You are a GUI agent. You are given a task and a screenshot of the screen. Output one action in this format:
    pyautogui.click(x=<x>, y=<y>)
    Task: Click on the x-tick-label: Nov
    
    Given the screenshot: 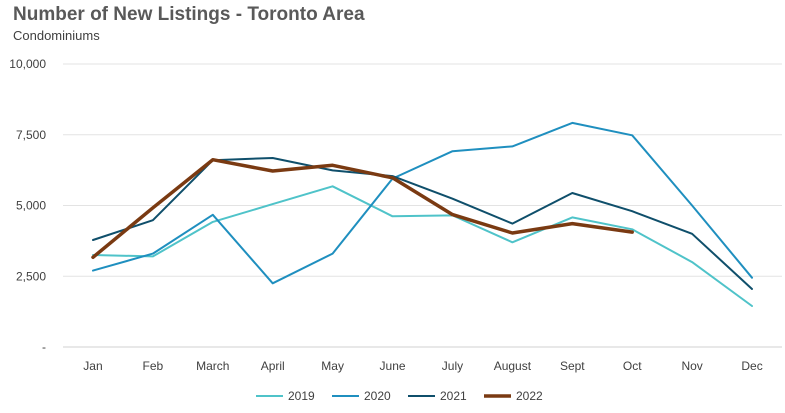 What is the action you would take?
    pyautogui.click(x=691, y=366)
    